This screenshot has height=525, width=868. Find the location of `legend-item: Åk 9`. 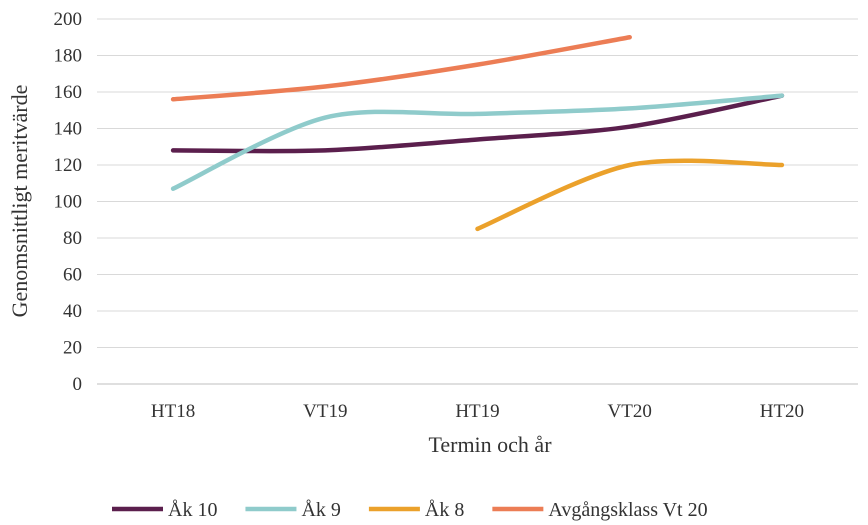

legend-item: Åk 9 is located at coordinates (293, 510).